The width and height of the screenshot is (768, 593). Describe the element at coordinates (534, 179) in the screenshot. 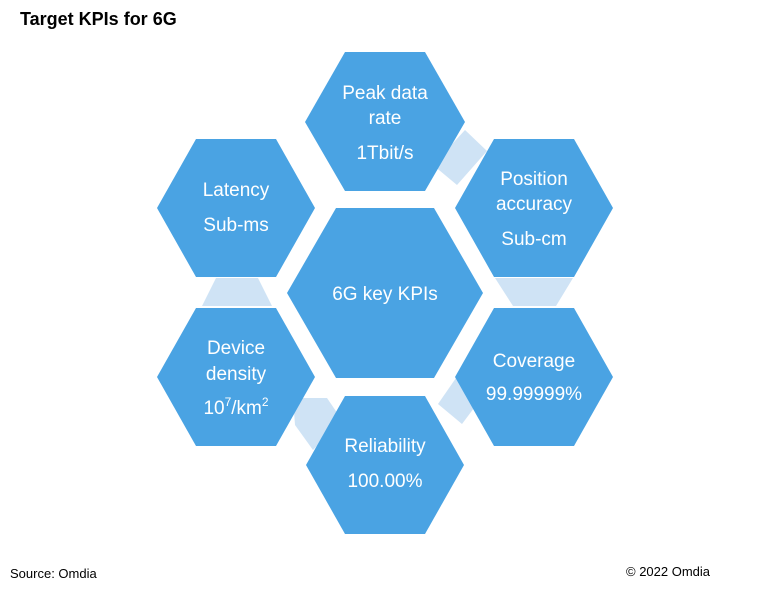

I see `position-label-line1: Position` at that location.